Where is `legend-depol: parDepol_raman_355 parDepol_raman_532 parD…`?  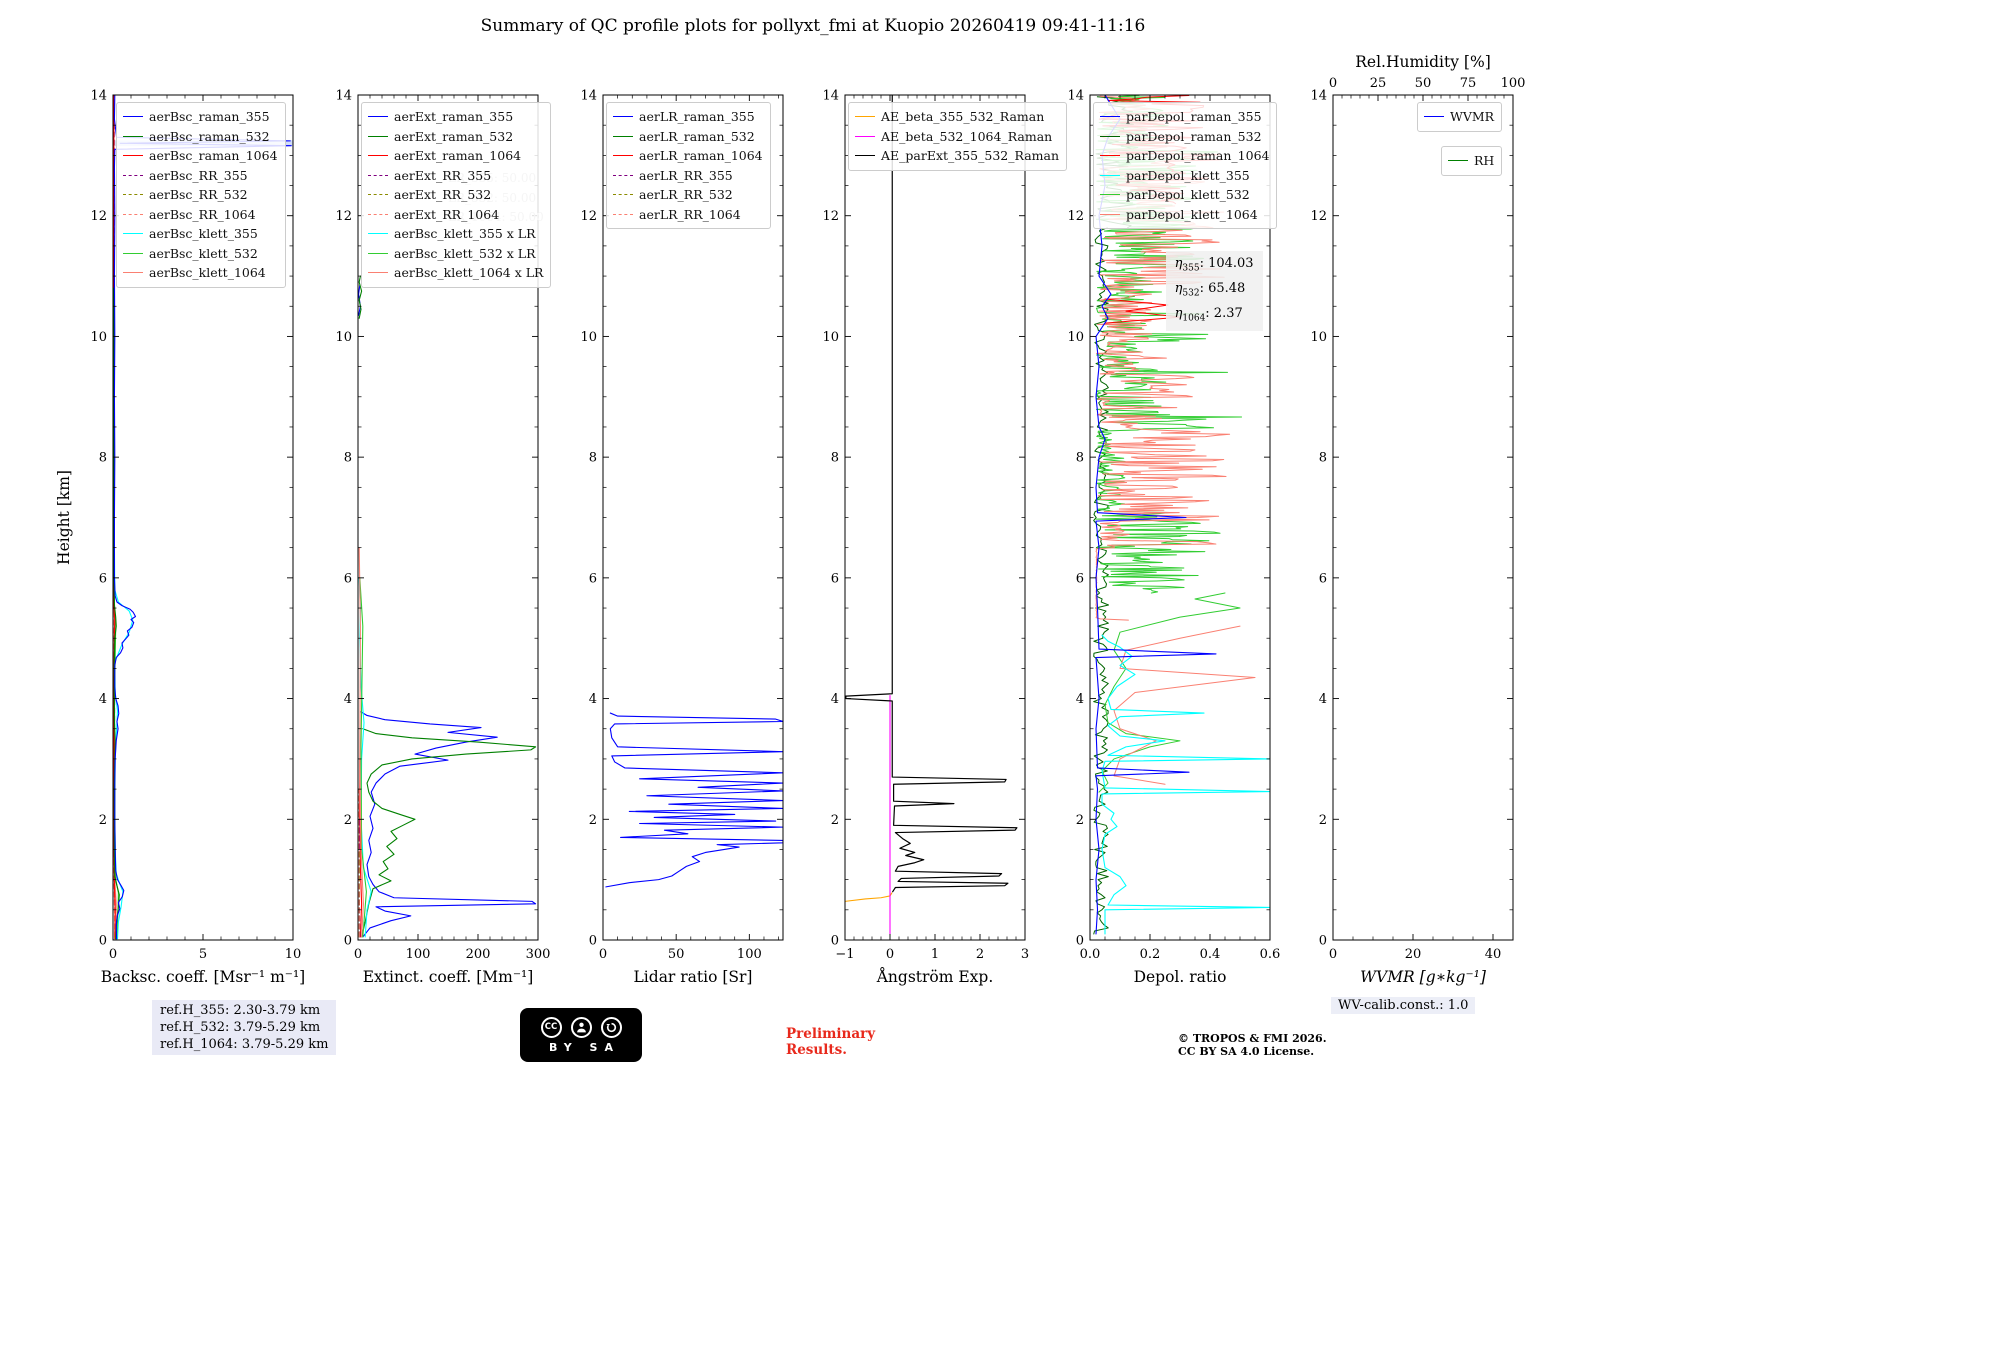
legend-depol: parDepol_raman_355 parDepol_raman_532 parD… is located at coordinates (1185, 165).